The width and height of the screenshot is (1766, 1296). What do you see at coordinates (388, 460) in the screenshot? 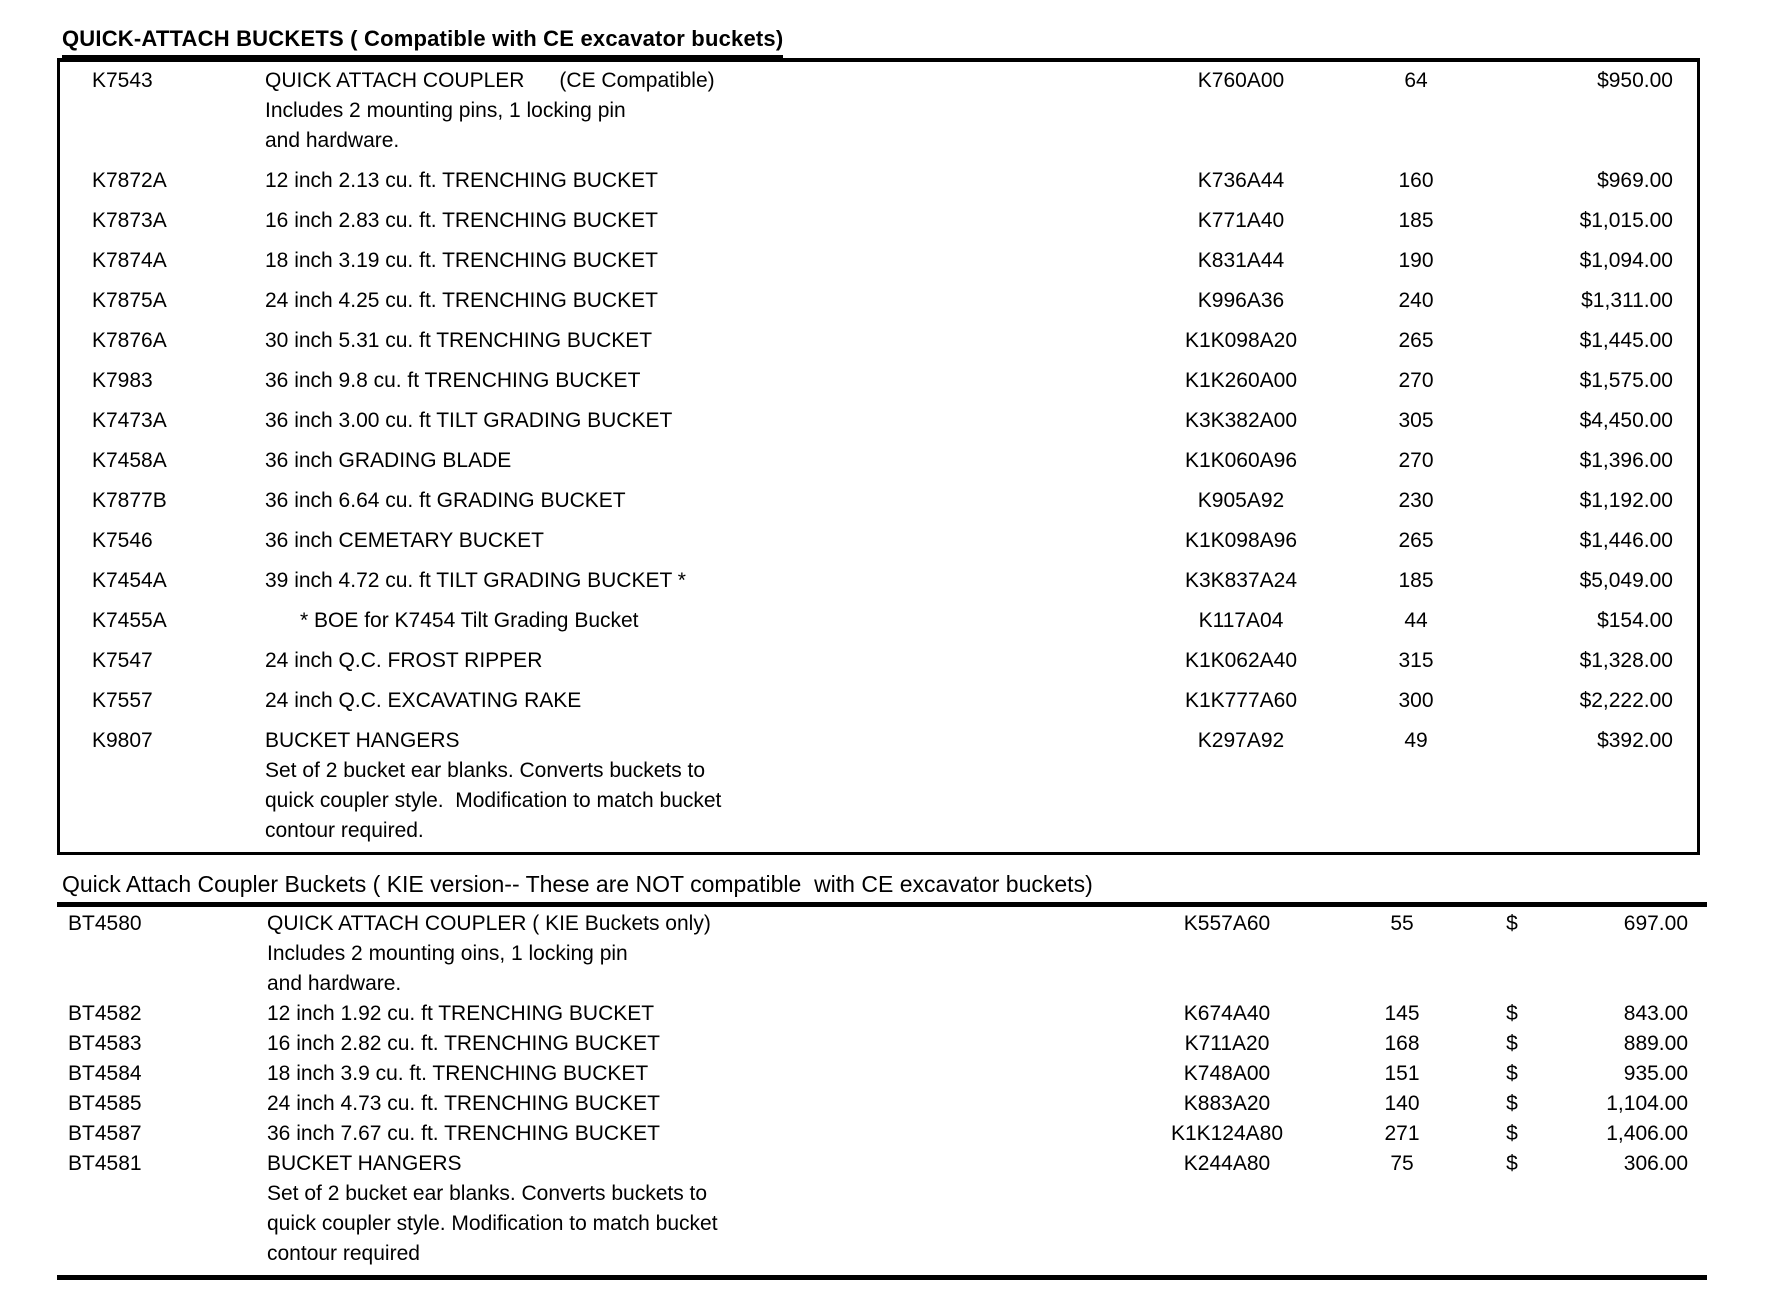
I see `description-line: 36 inch GRADING BLADE` at bounding box center [388, 460].